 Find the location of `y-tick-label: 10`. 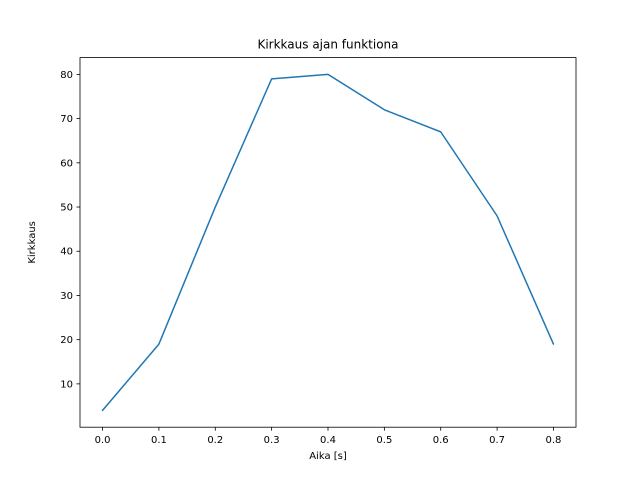

y-tick-label: 10 is located at coordinates (66, 384).